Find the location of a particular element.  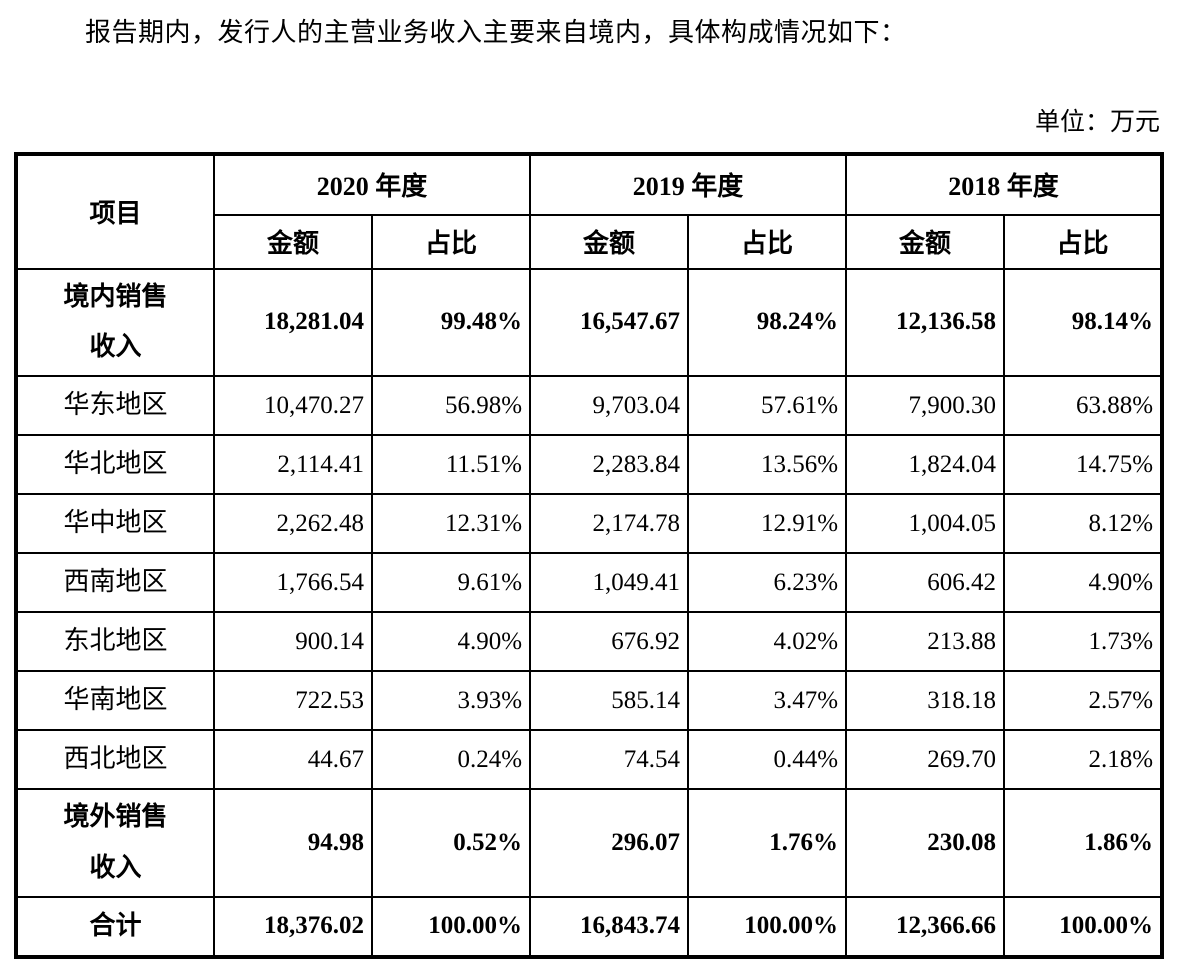

cell-2020-amount: 1,766.54 is located at coordinates (293, 583).